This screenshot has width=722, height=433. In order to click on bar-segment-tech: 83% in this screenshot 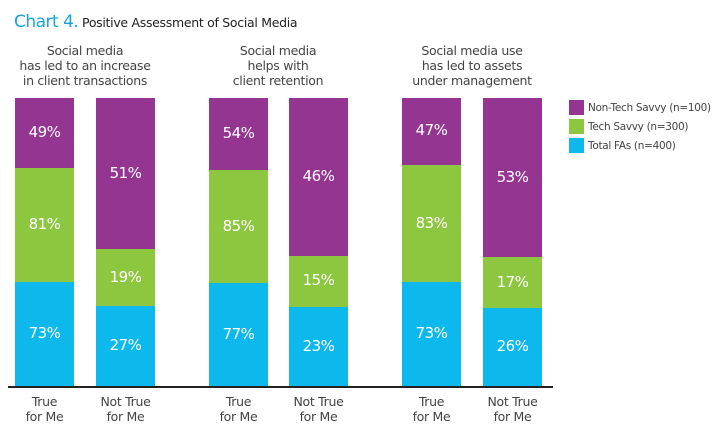, I will do `click(431, 223)`.